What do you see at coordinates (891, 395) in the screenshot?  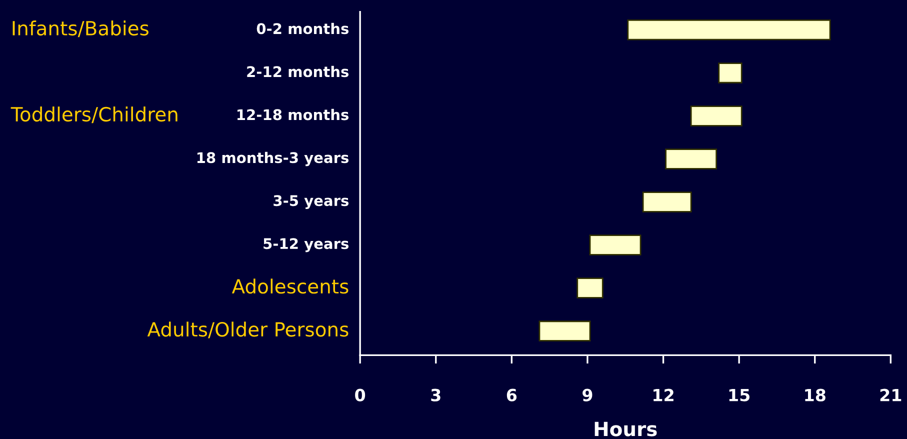 I see `x-tick-label: 21` at bounding box center [891, 395].